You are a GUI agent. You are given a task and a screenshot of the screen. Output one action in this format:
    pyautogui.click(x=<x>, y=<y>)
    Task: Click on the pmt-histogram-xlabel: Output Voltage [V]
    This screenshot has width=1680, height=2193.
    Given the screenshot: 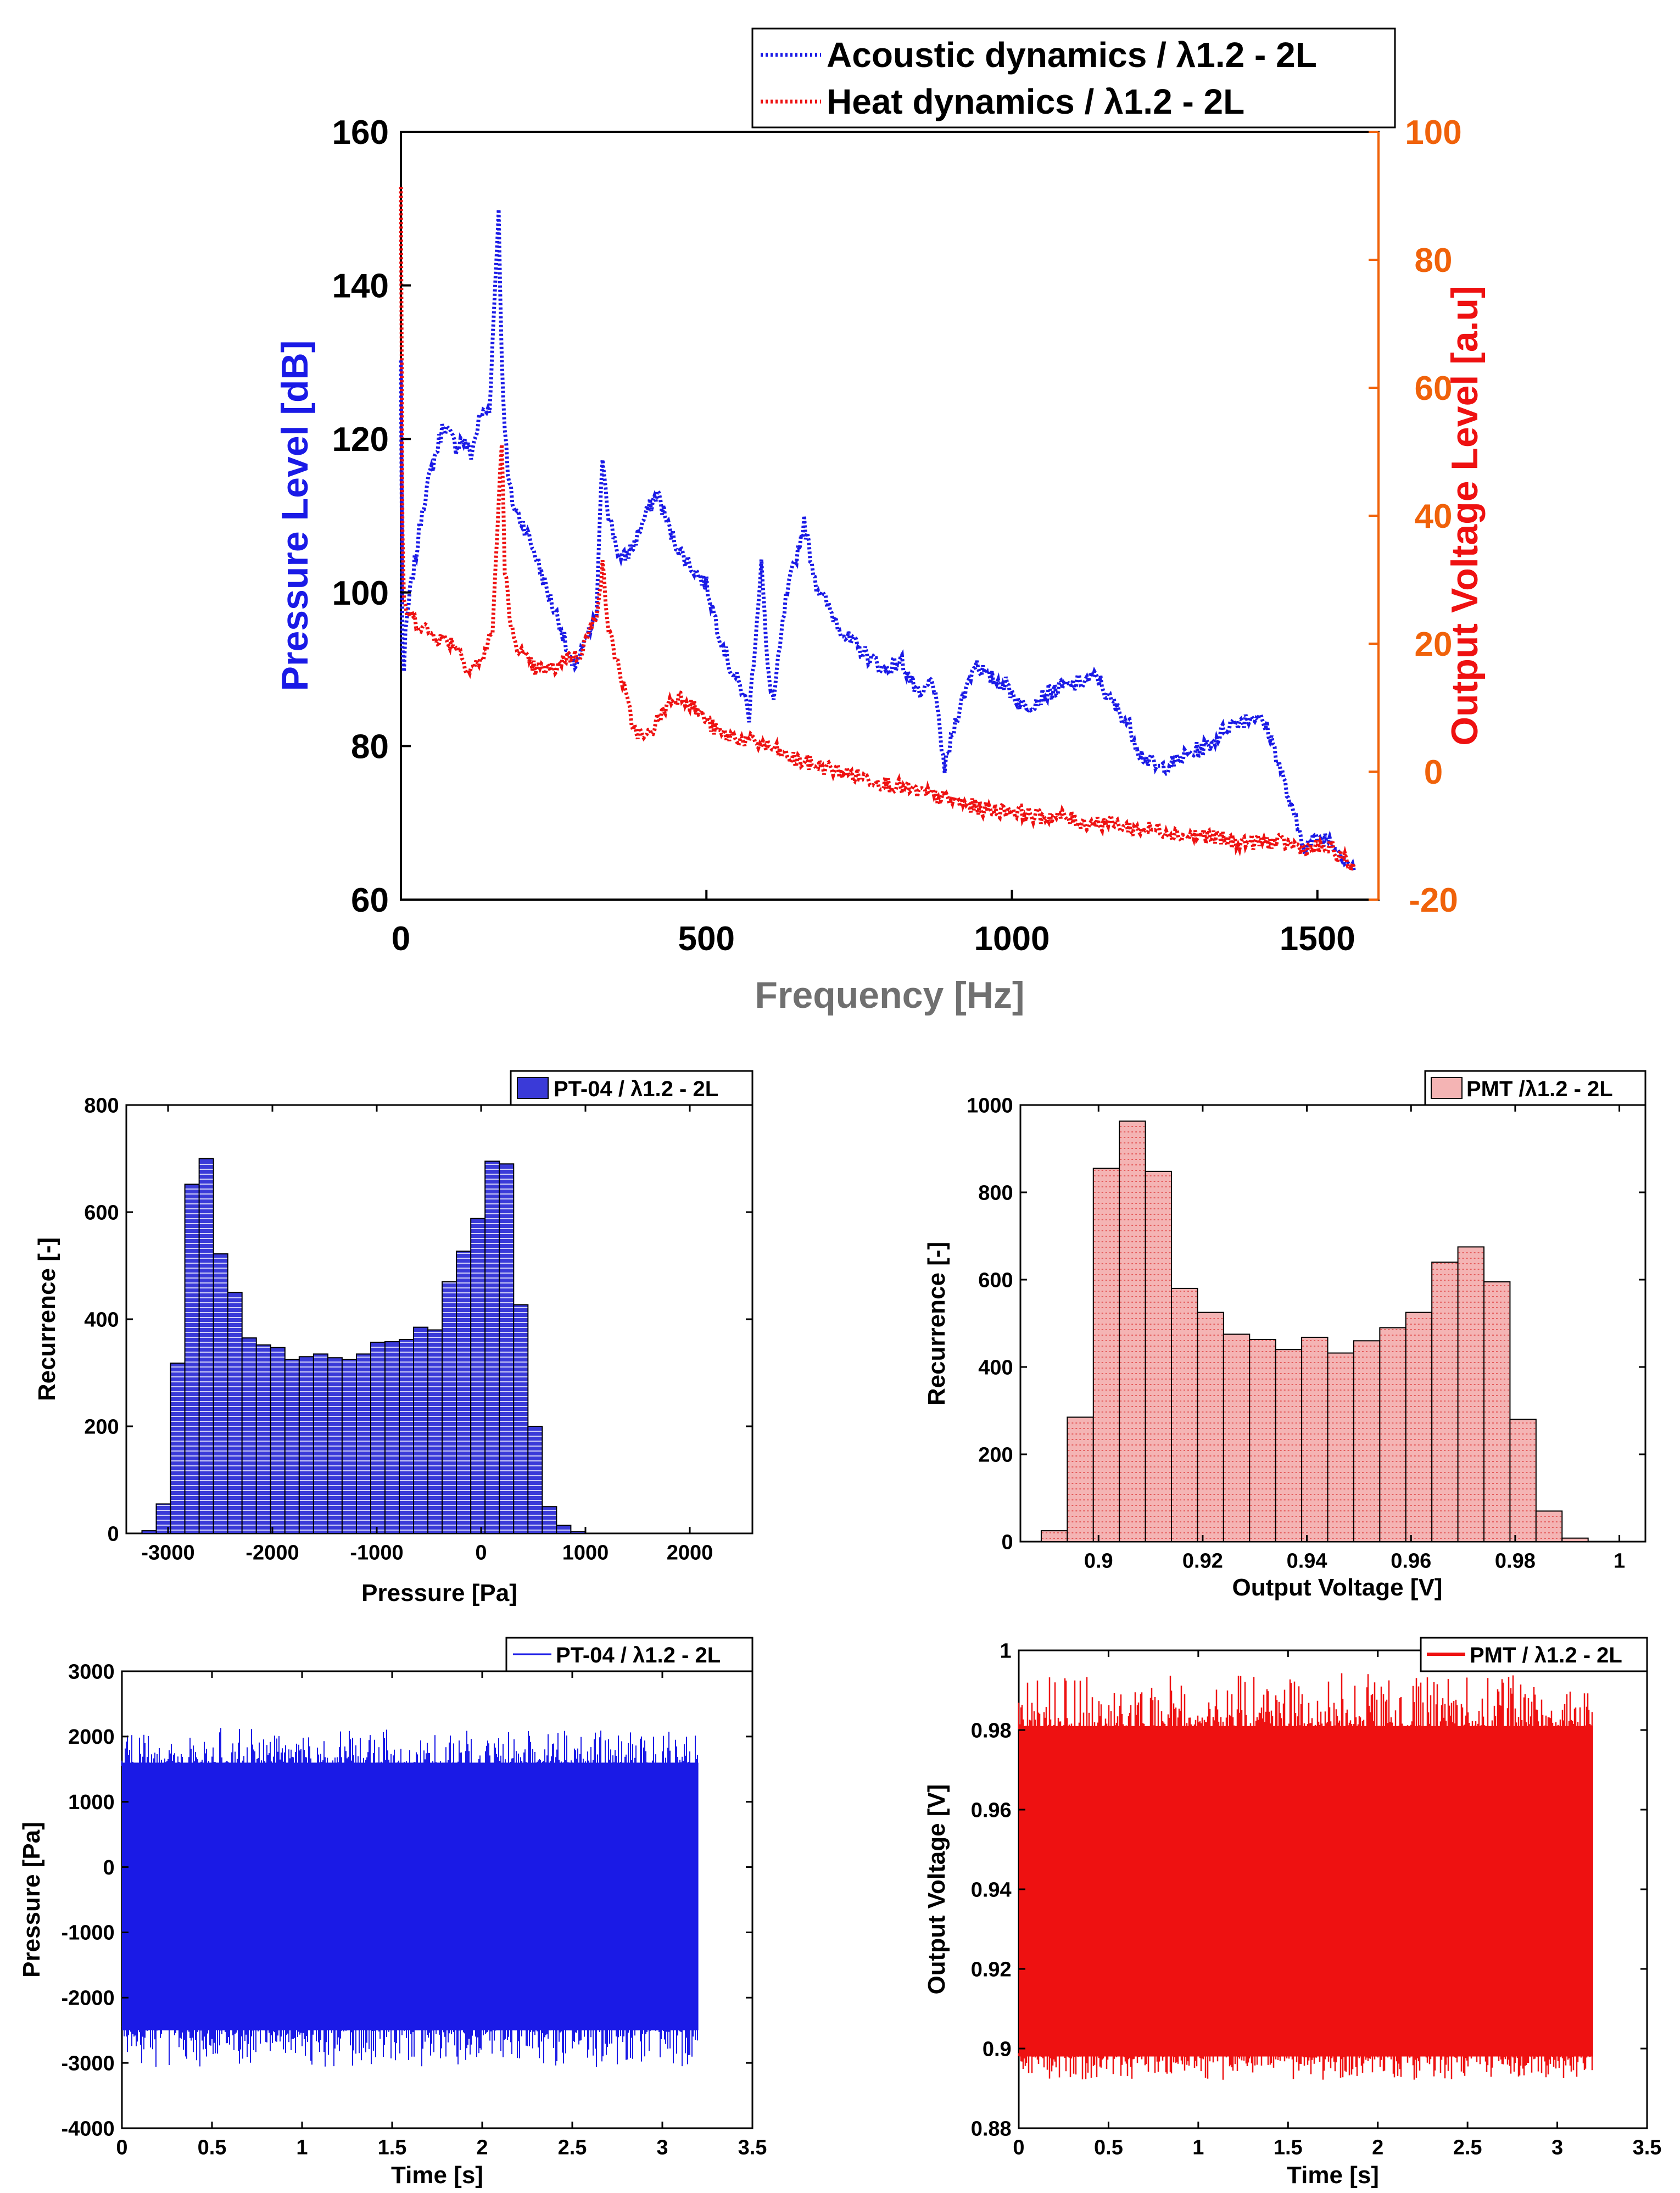 What is the action you would take?
    pyautogui.click(x=1337, y=1587)
    